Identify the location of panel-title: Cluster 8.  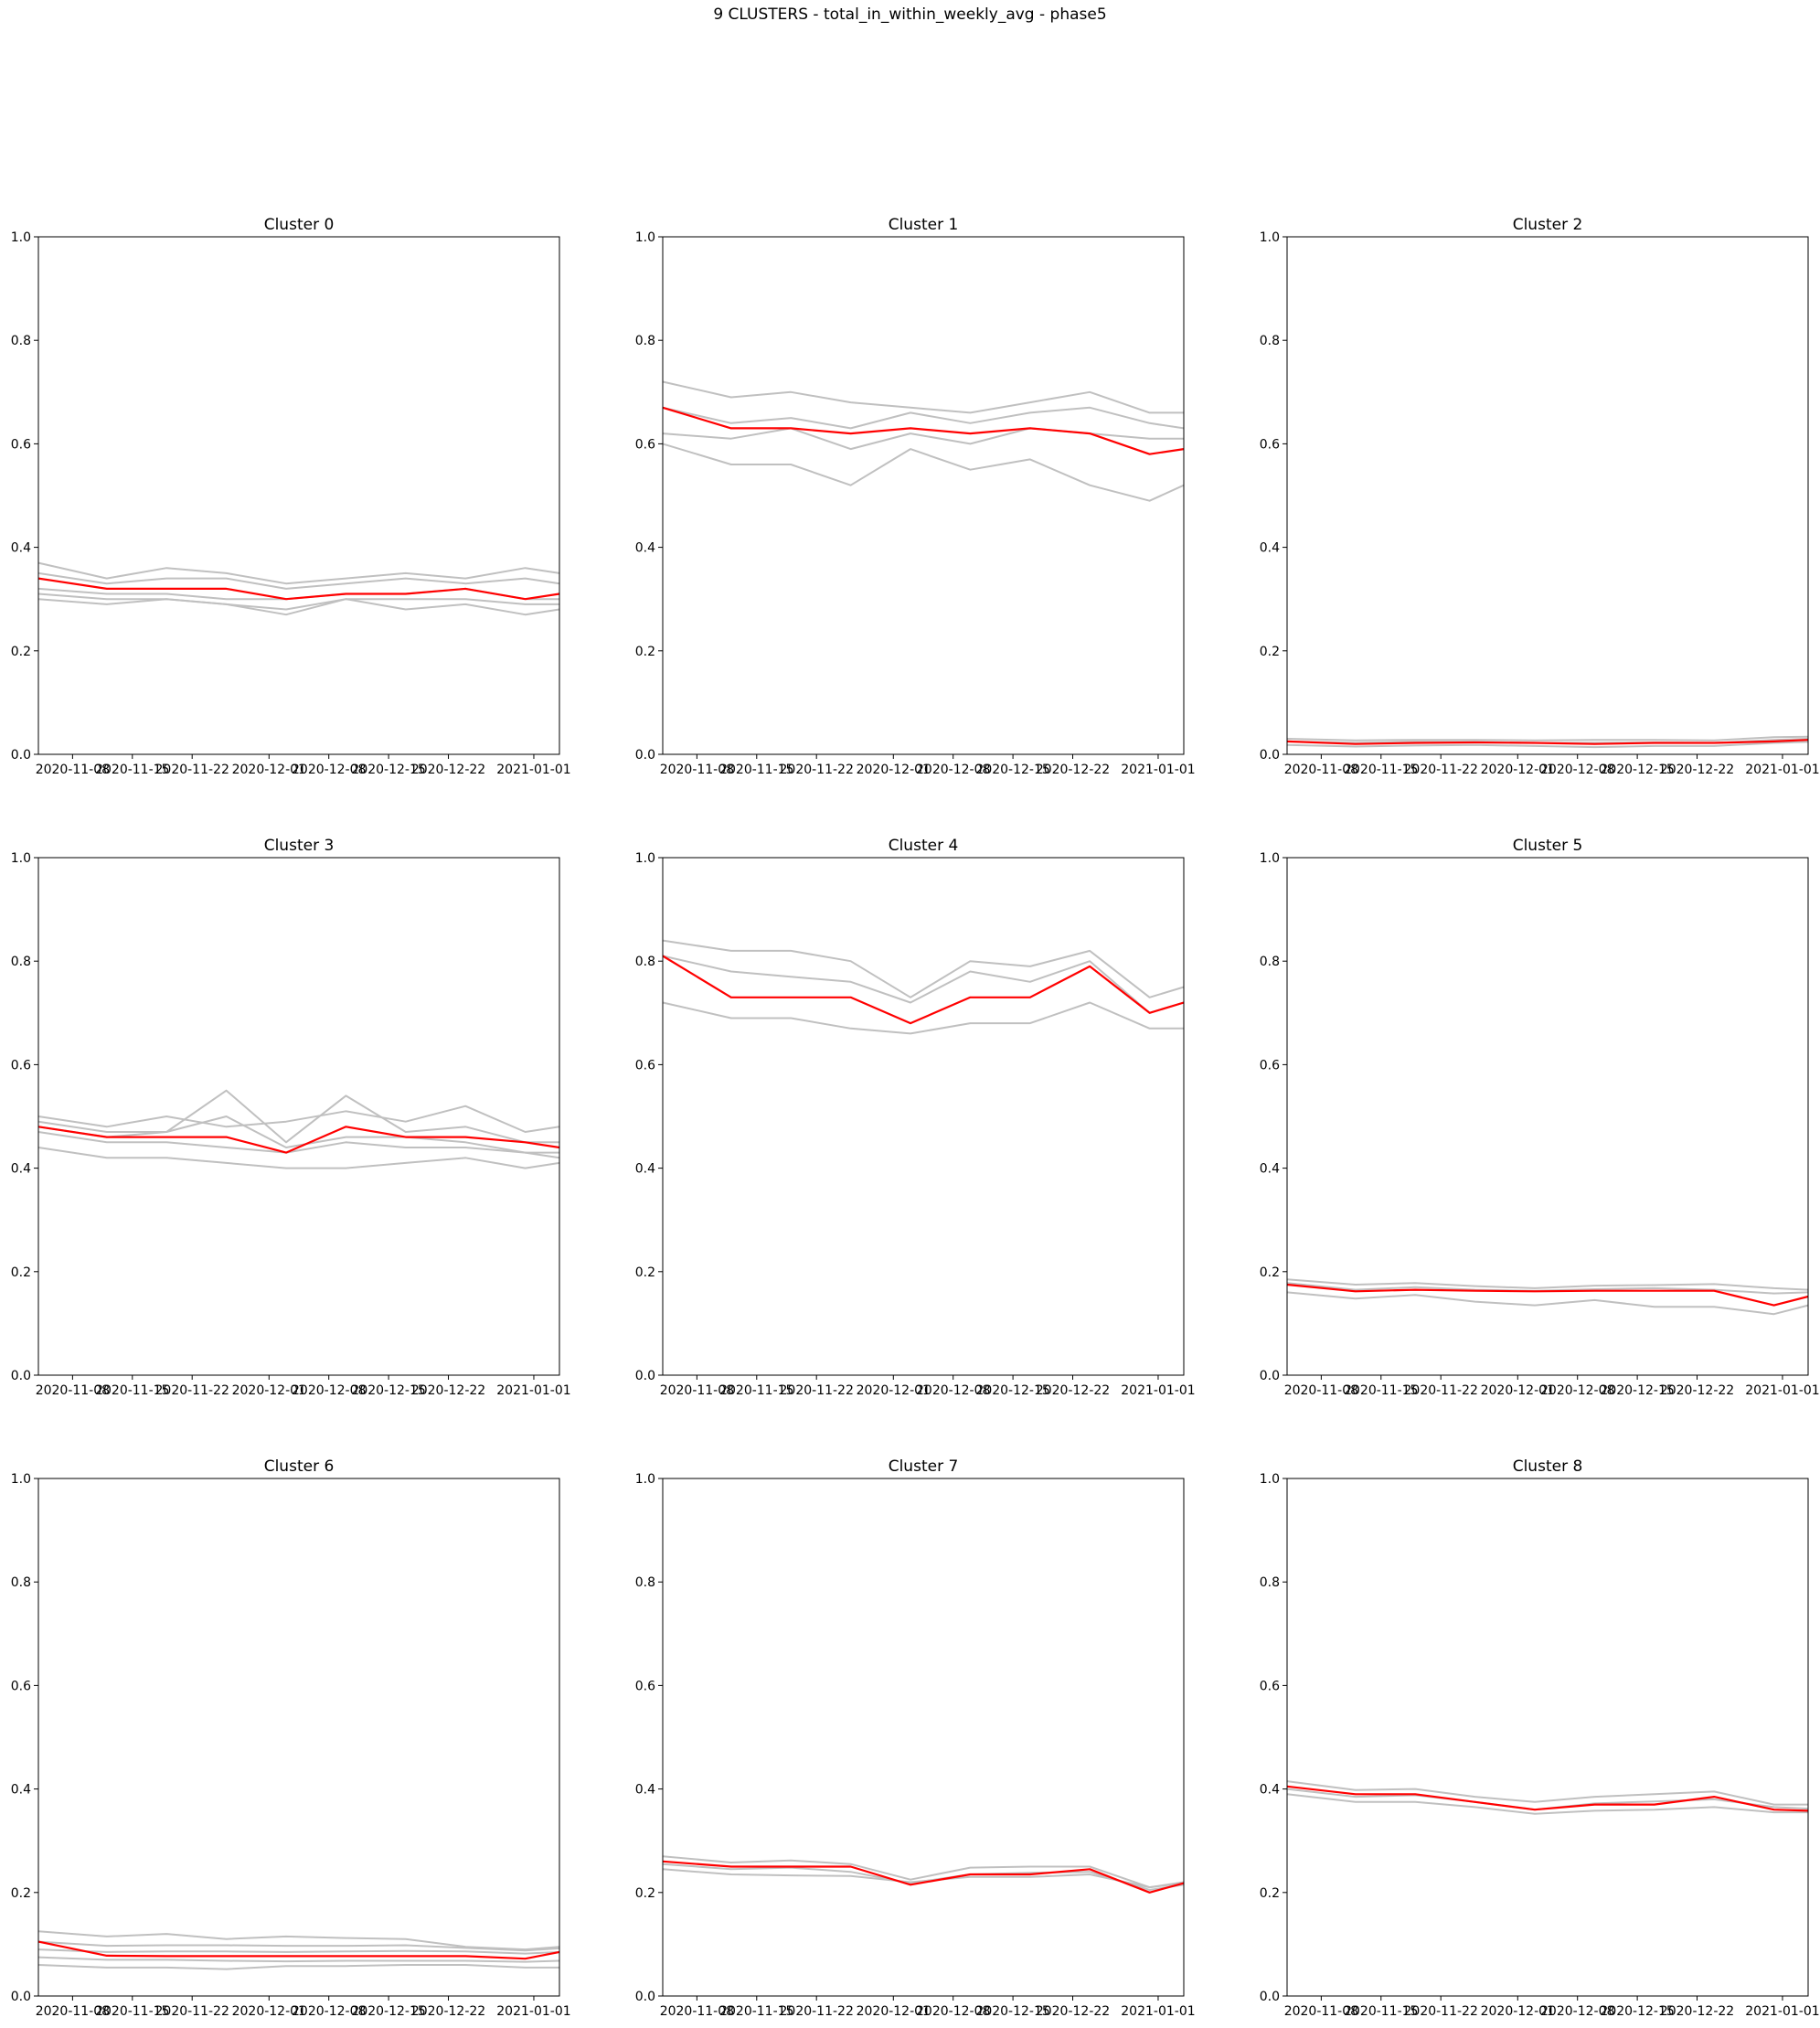
(1548, 1466).